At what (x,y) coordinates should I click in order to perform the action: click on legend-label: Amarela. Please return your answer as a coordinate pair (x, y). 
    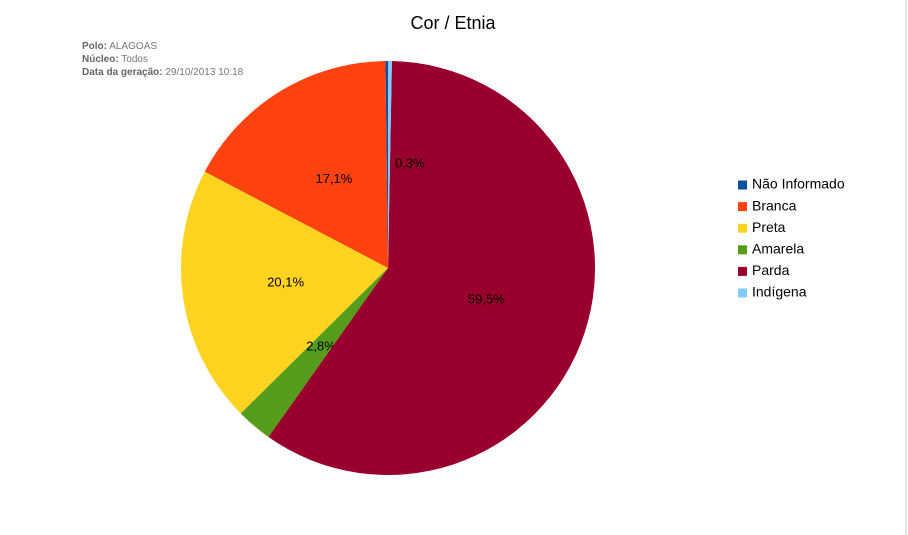
    Looking at the image, I should click on (778, 249).